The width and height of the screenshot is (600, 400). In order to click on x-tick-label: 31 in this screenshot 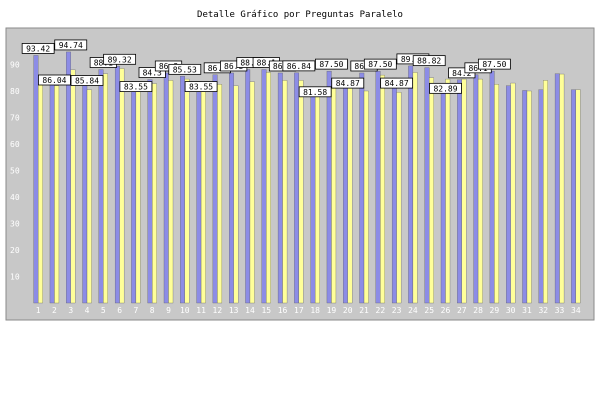, I will do `click(527, 310)`.